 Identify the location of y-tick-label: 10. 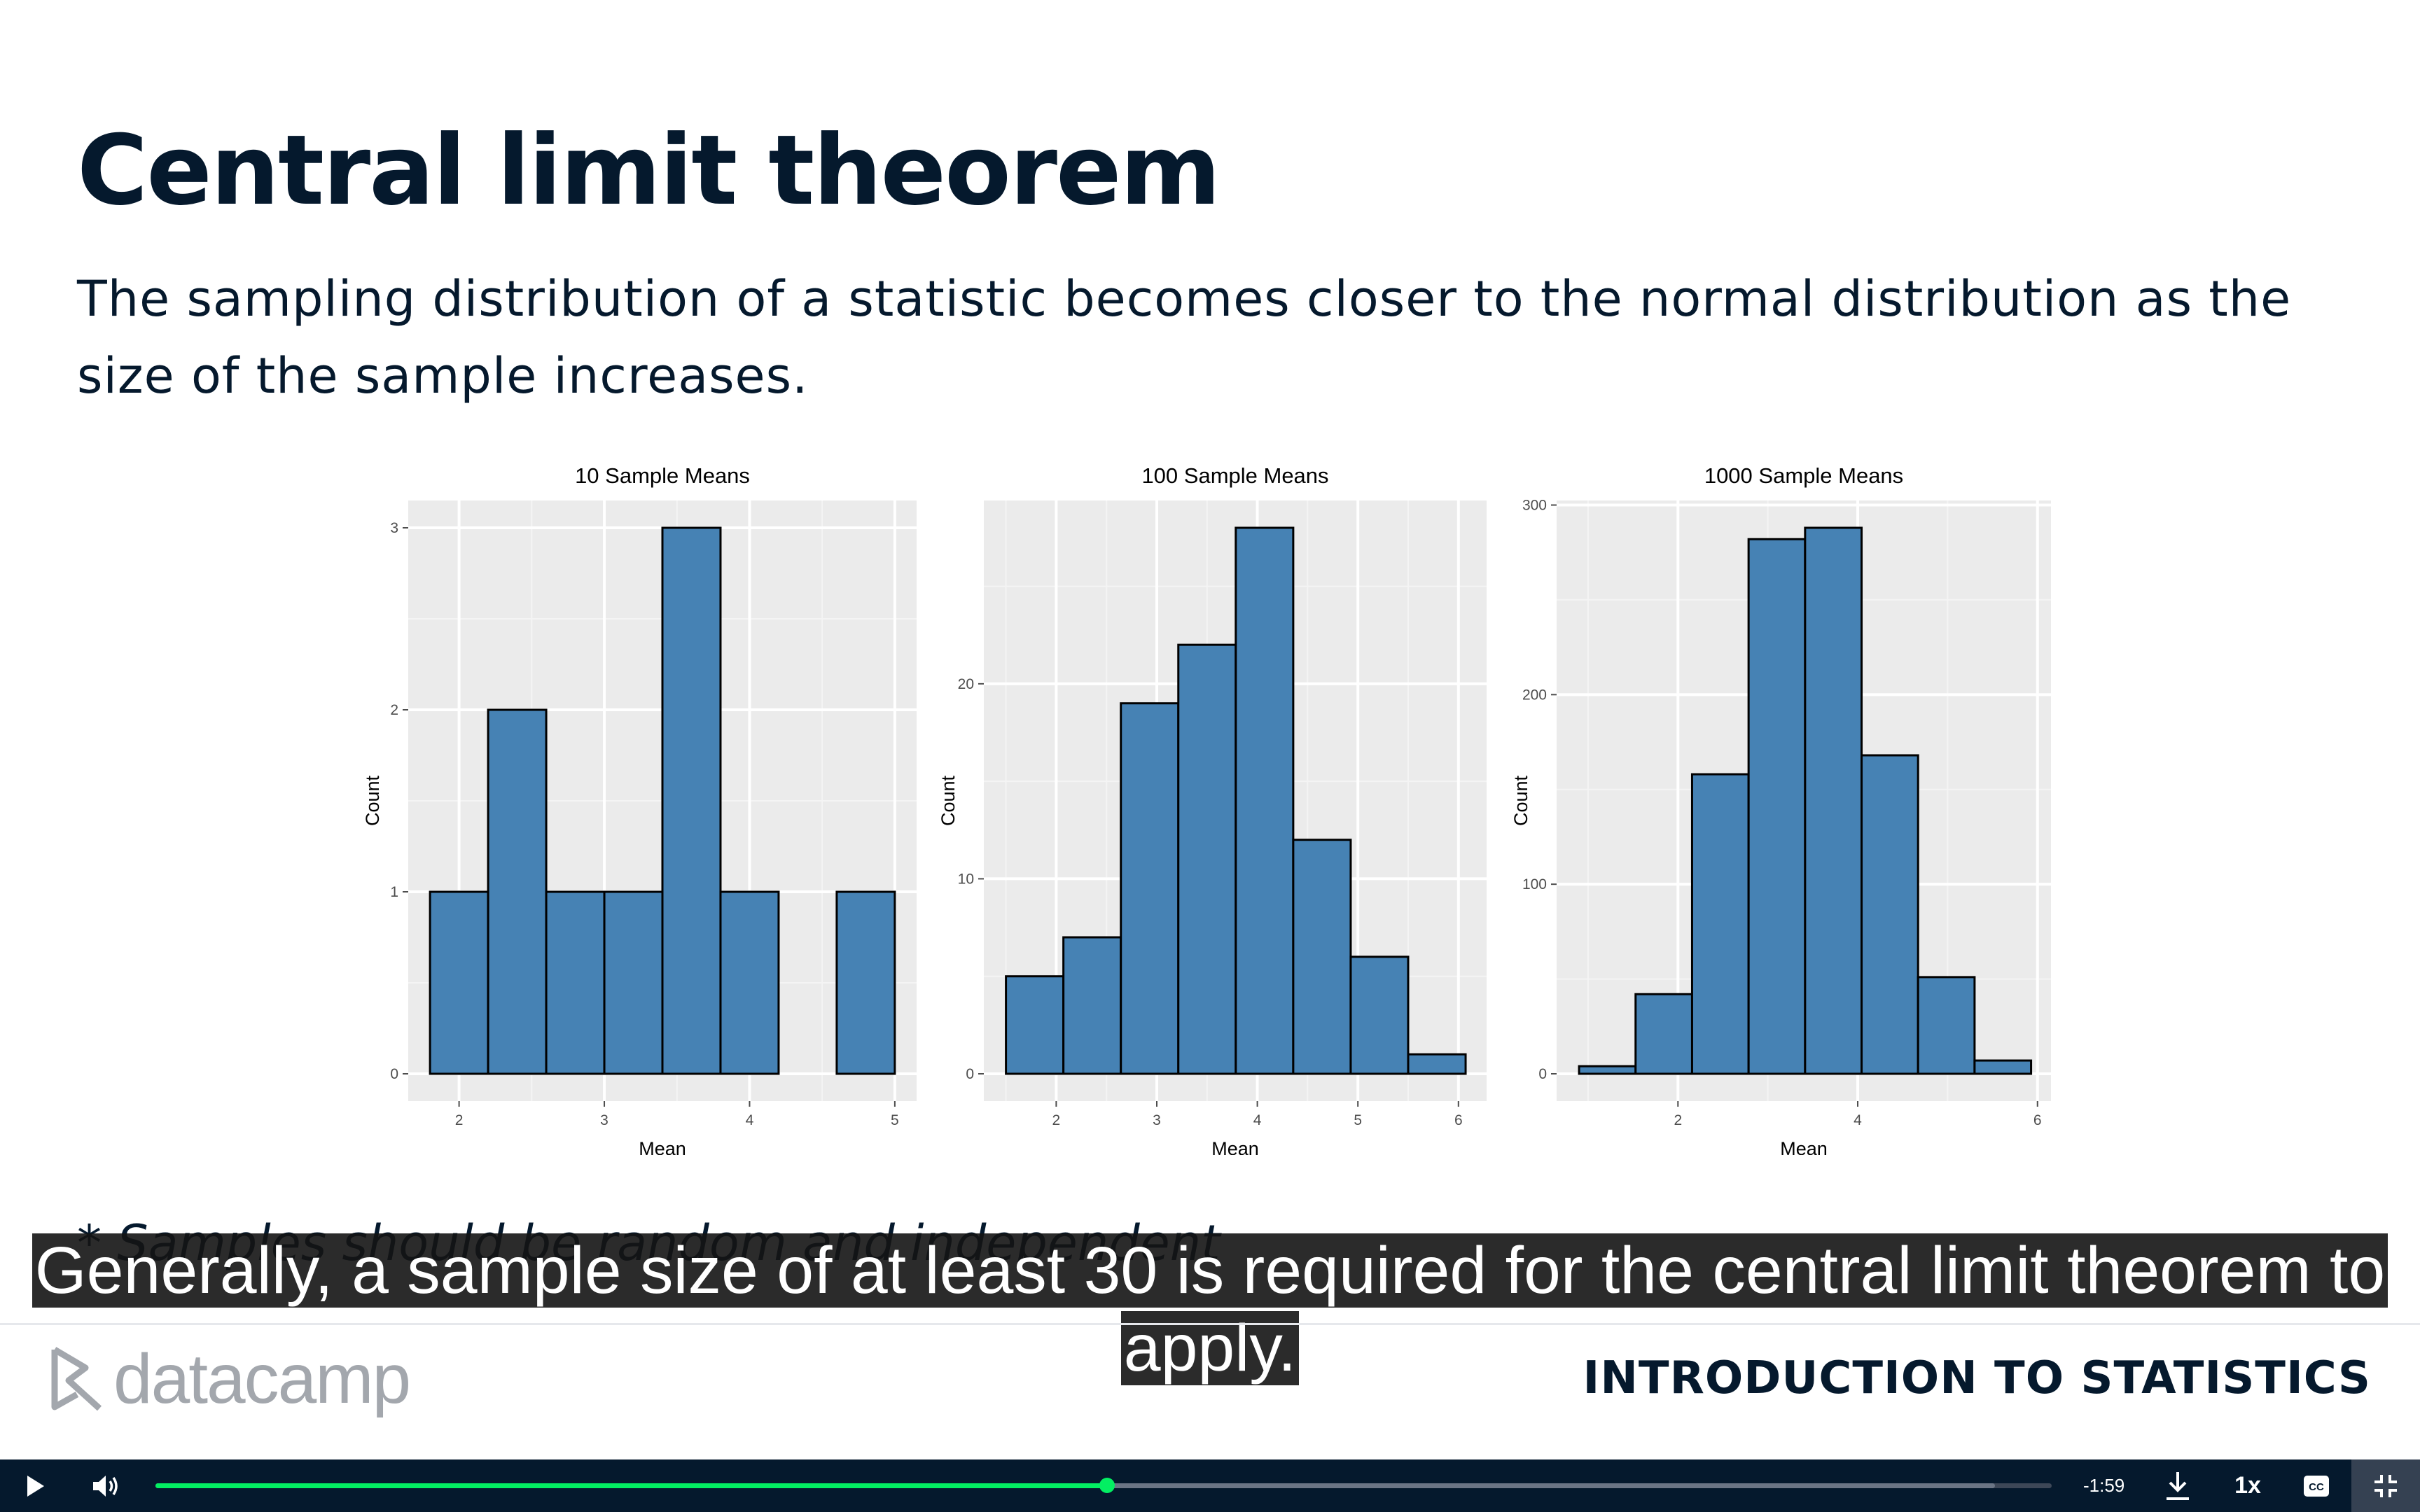
(966, 879).